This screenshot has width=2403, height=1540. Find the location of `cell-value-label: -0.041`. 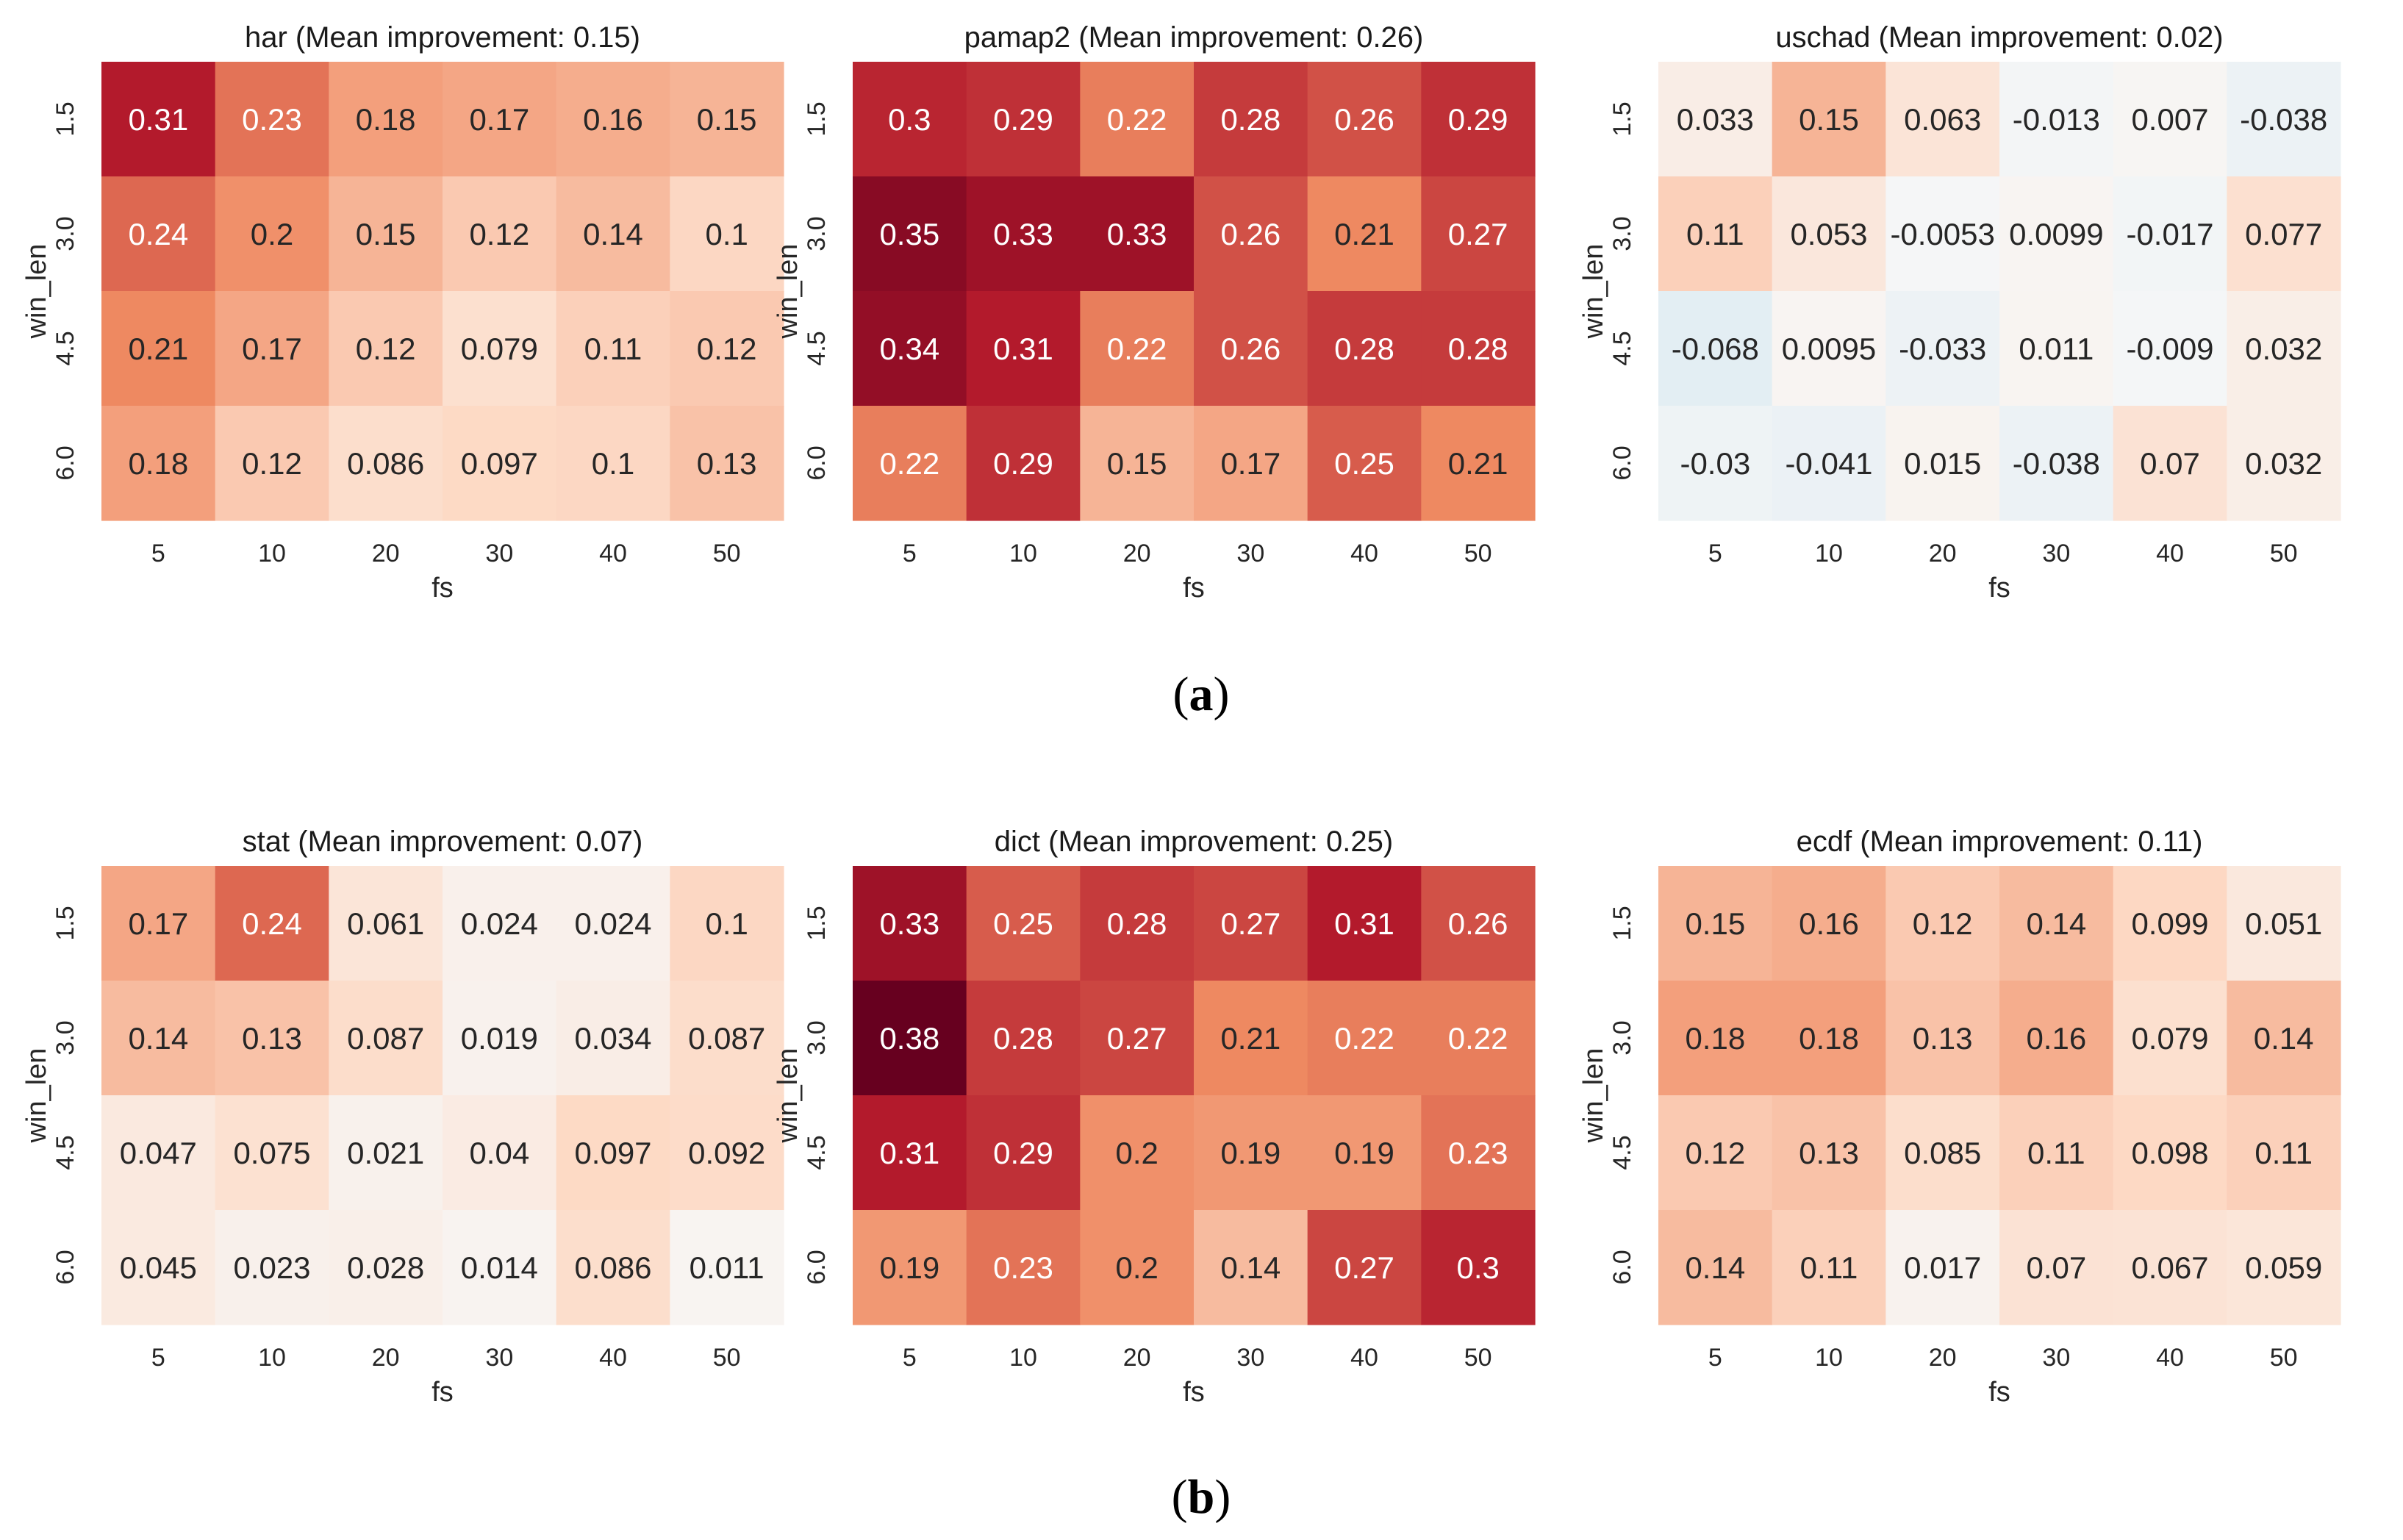

cell-value-label: -0.041 is located at coordinates (1829, 464).